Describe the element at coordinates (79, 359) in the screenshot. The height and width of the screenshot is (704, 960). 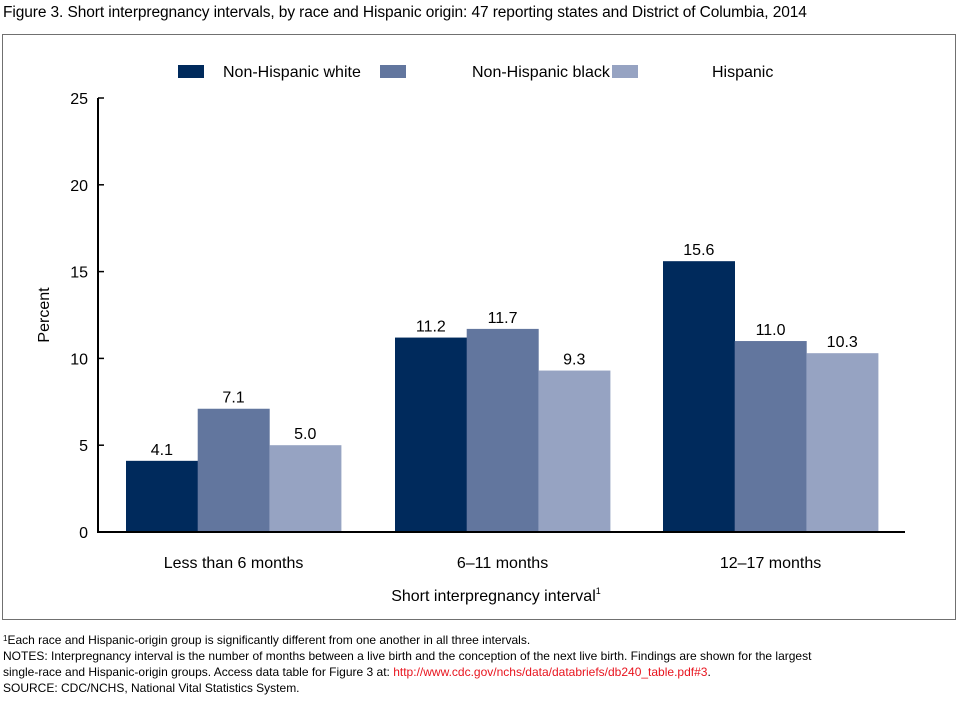
I see `y-tick-label: 10` at that location.